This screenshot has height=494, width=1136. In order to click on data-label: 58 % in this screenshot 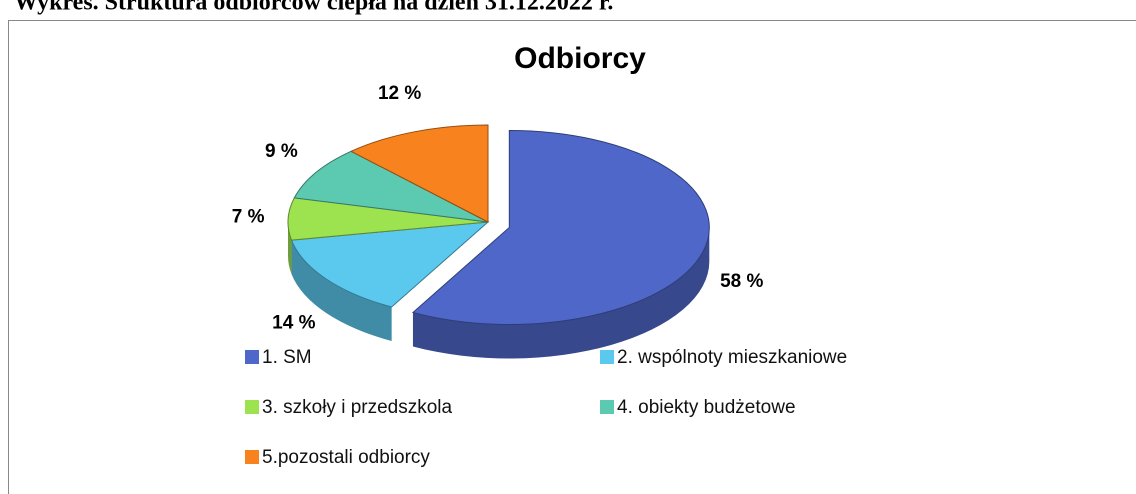, I will do `click(741, 281)`.